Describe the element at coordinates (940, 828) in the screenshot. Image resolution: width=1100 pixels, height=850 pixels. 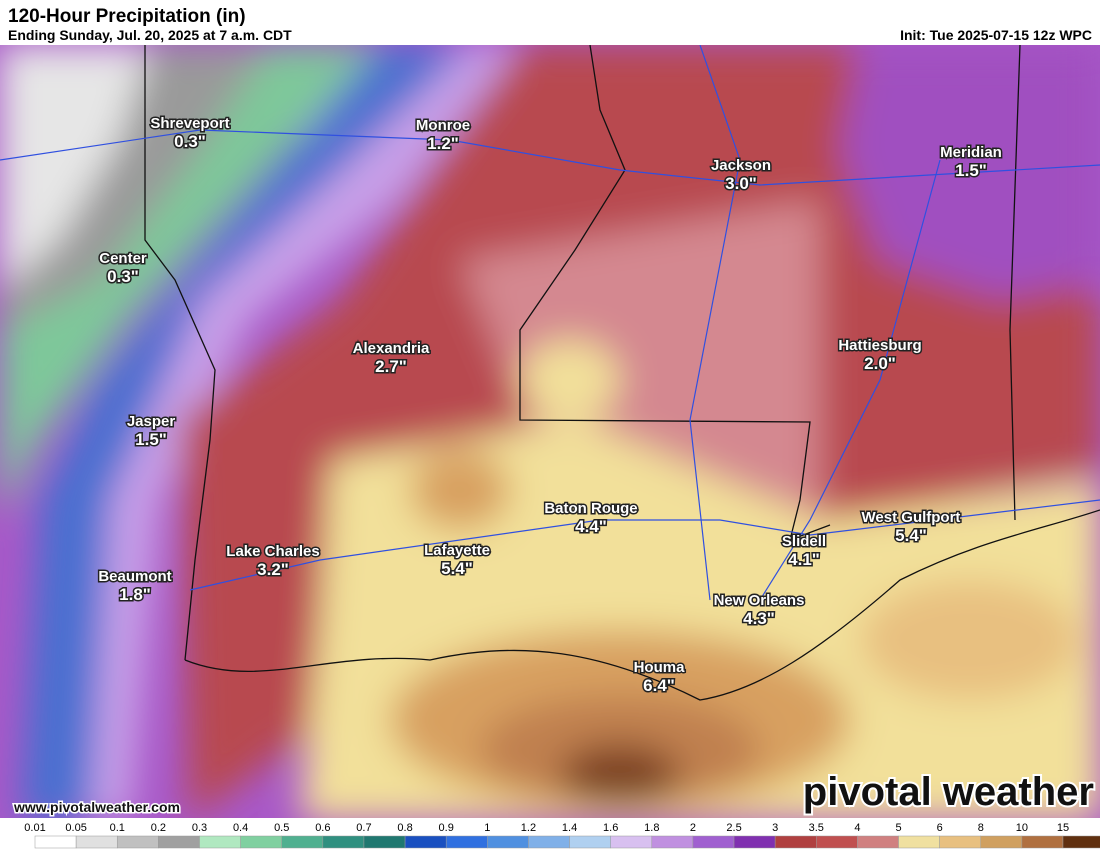
I see `colorbar-label: 6` at that location.